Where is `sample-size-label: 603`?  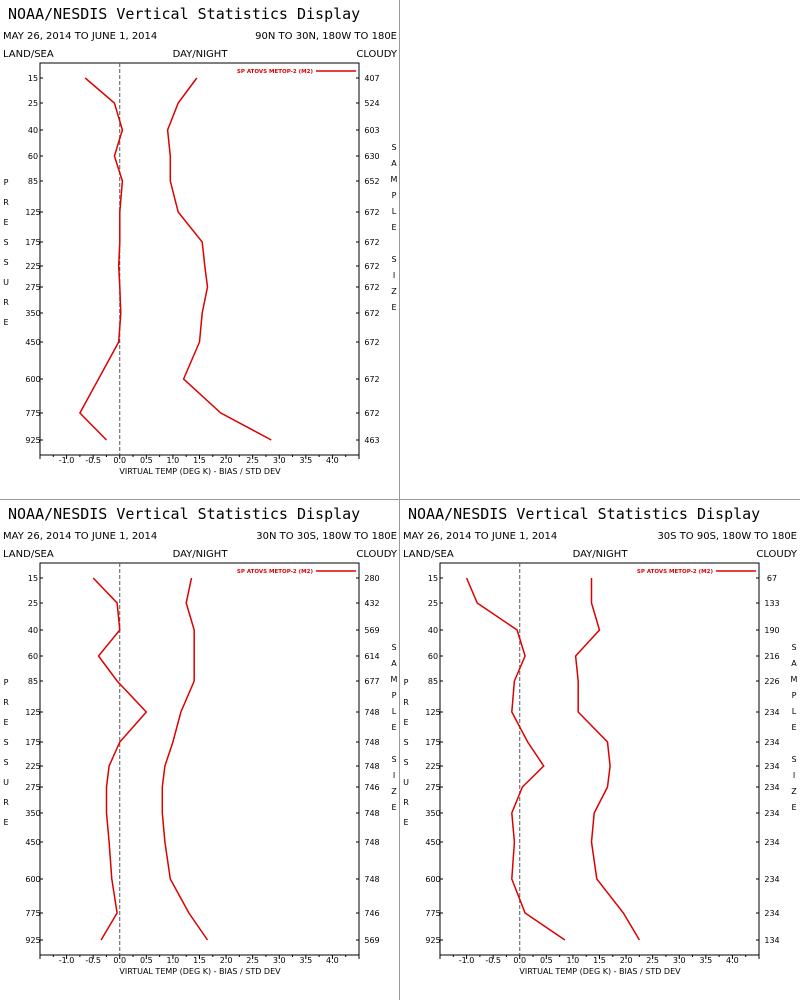
sample-size-label: 603 is located at coordinates (371, 130).